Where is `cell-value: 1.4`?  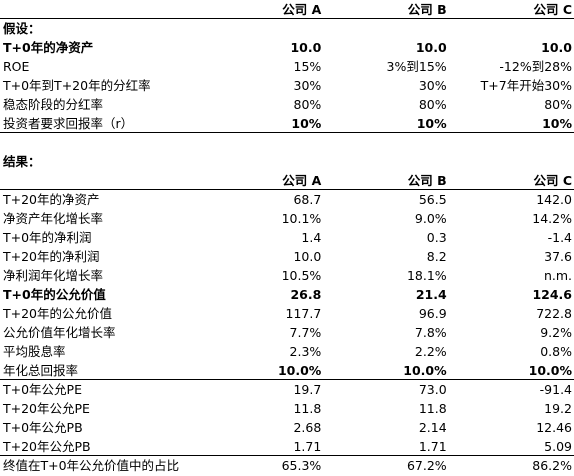 cell-value: 1.4 is located at coordinates (311, 237).